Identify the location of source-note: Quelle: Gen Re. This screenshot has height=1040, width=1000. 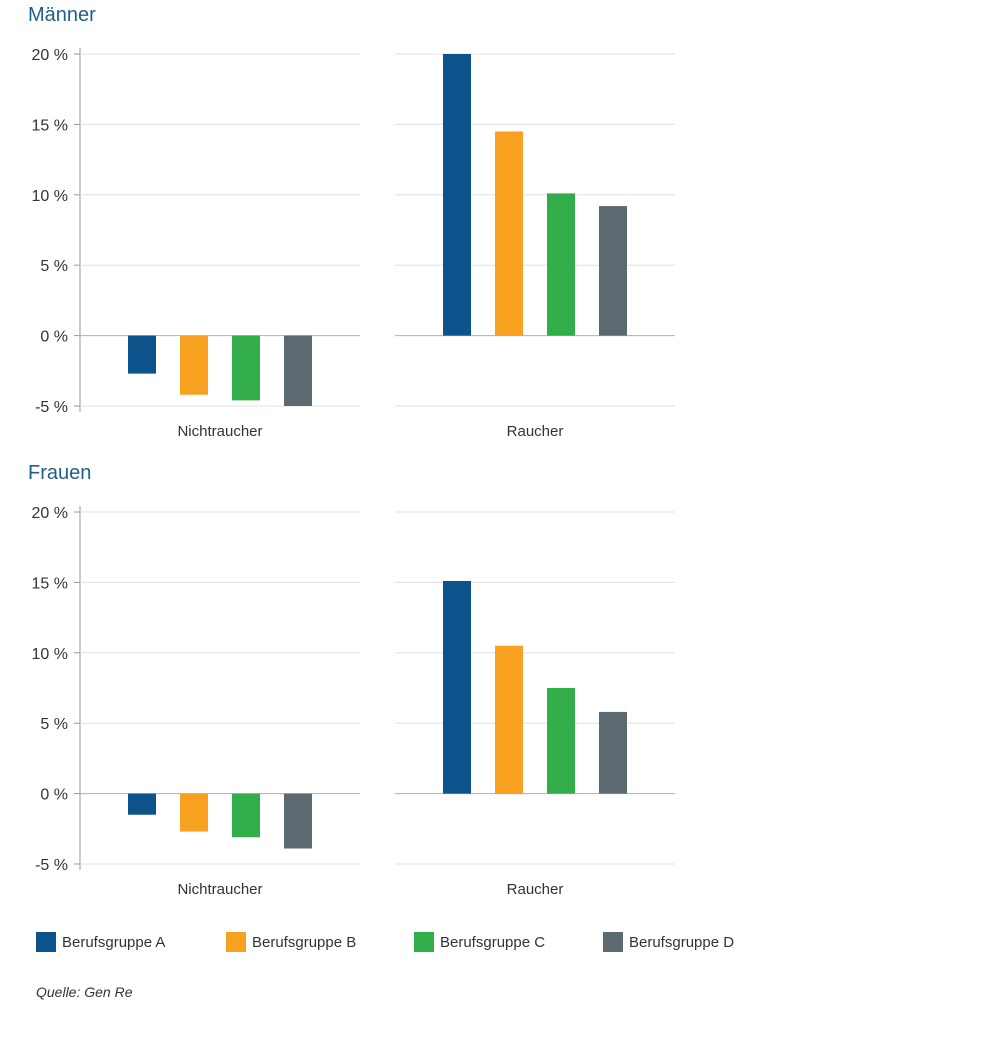
(84, 992).